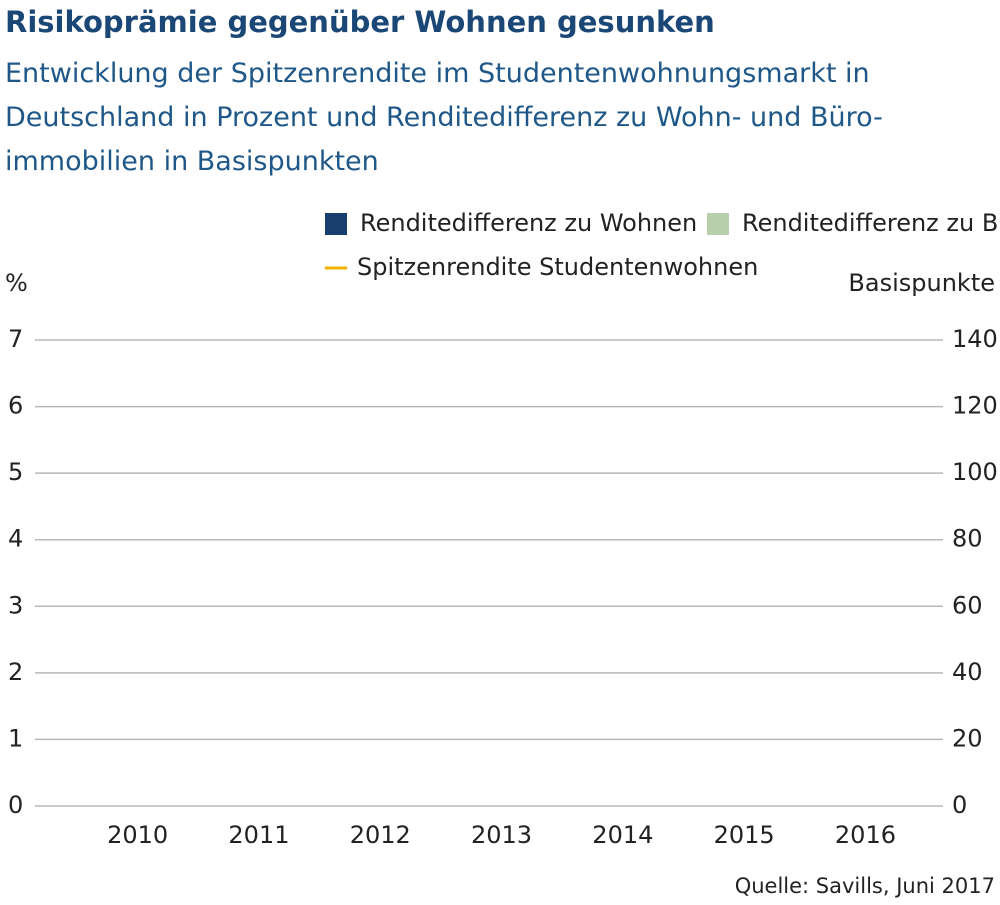 This screenshot has height=905, width=1000. Describe the element at coordinates (192, 161) in the screenshot. I see `subtitle-line: immobilien in Basispunkten` at that location.